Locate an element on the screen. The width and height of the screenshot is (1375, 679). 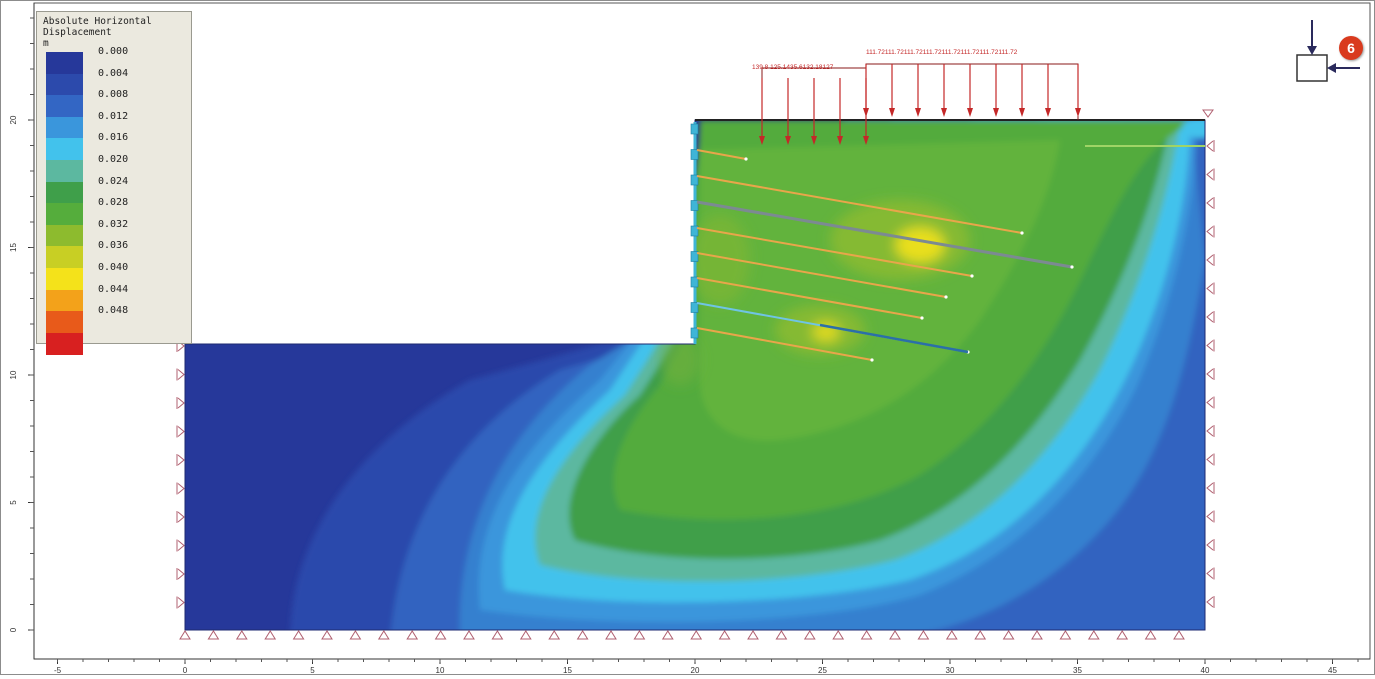
x-tick-label: 15 is located at coordinates (567, 670).